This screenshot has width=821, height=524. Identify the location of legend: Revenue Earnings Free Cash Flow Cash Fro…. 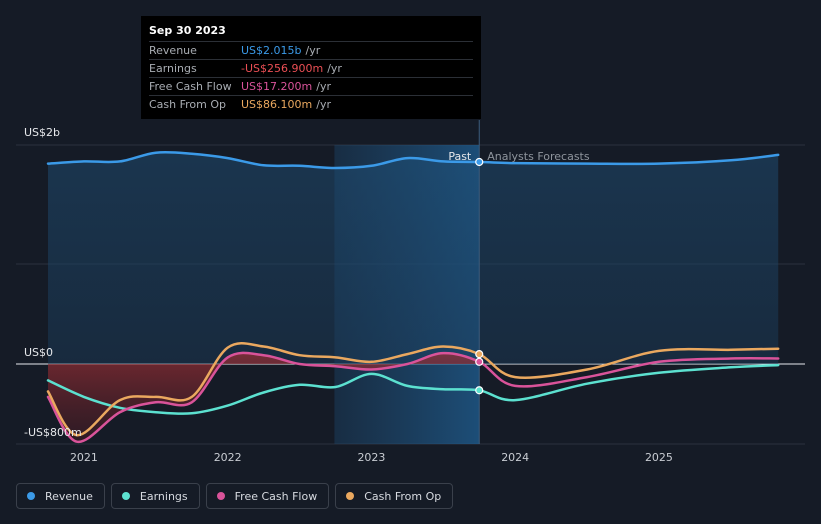
(235, 497).